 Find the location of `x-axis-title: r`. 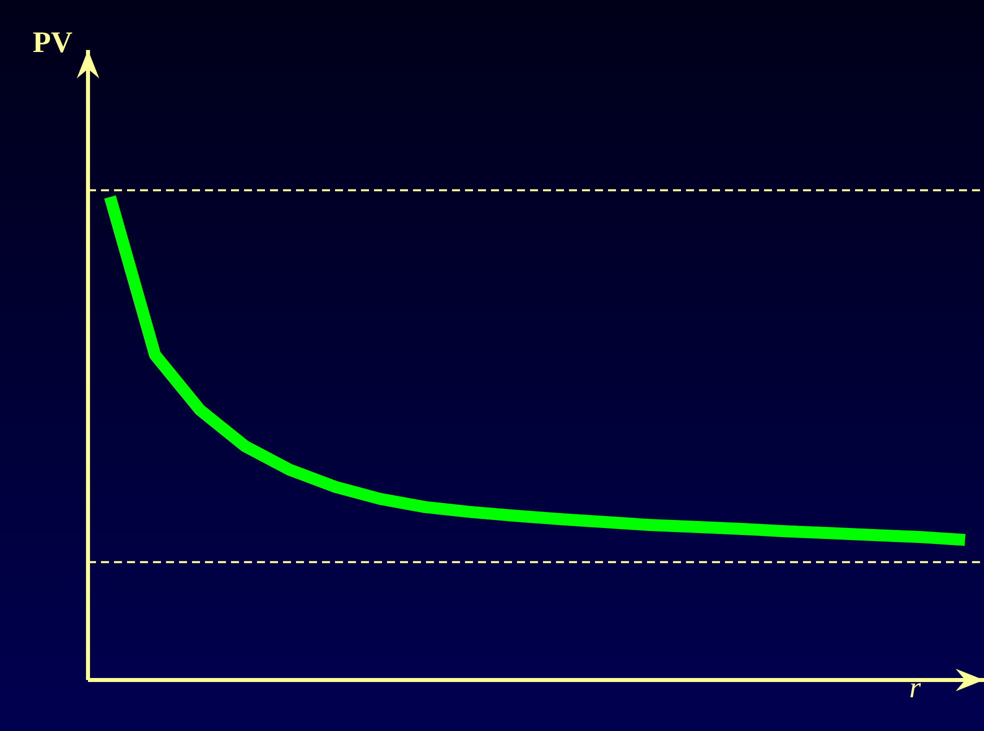

x-axis-title: r is located at coordinates (915, 690).